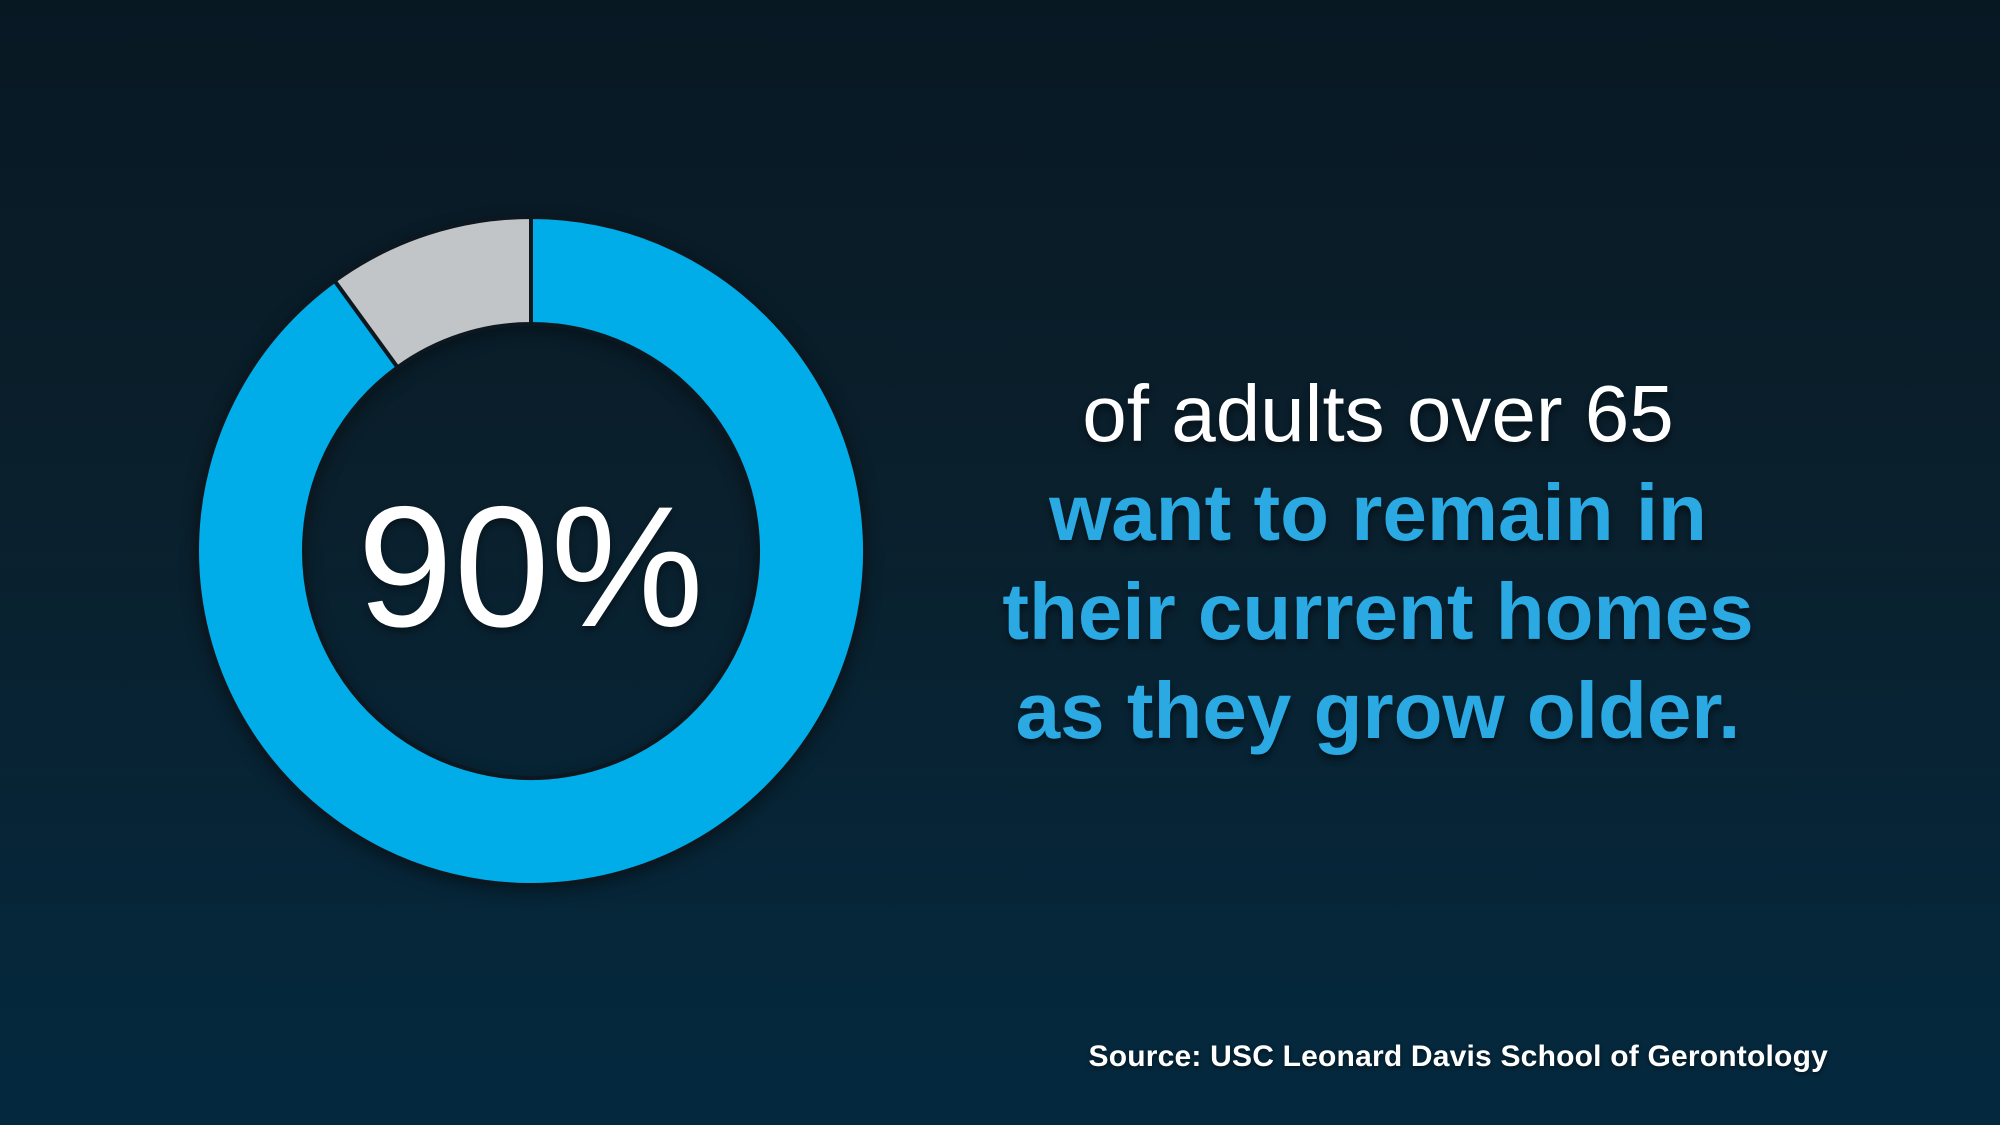 The width and height of the screenshot is (2000, 1125). I want to click on headline-line-3: their current homes, so click(1378, 611).